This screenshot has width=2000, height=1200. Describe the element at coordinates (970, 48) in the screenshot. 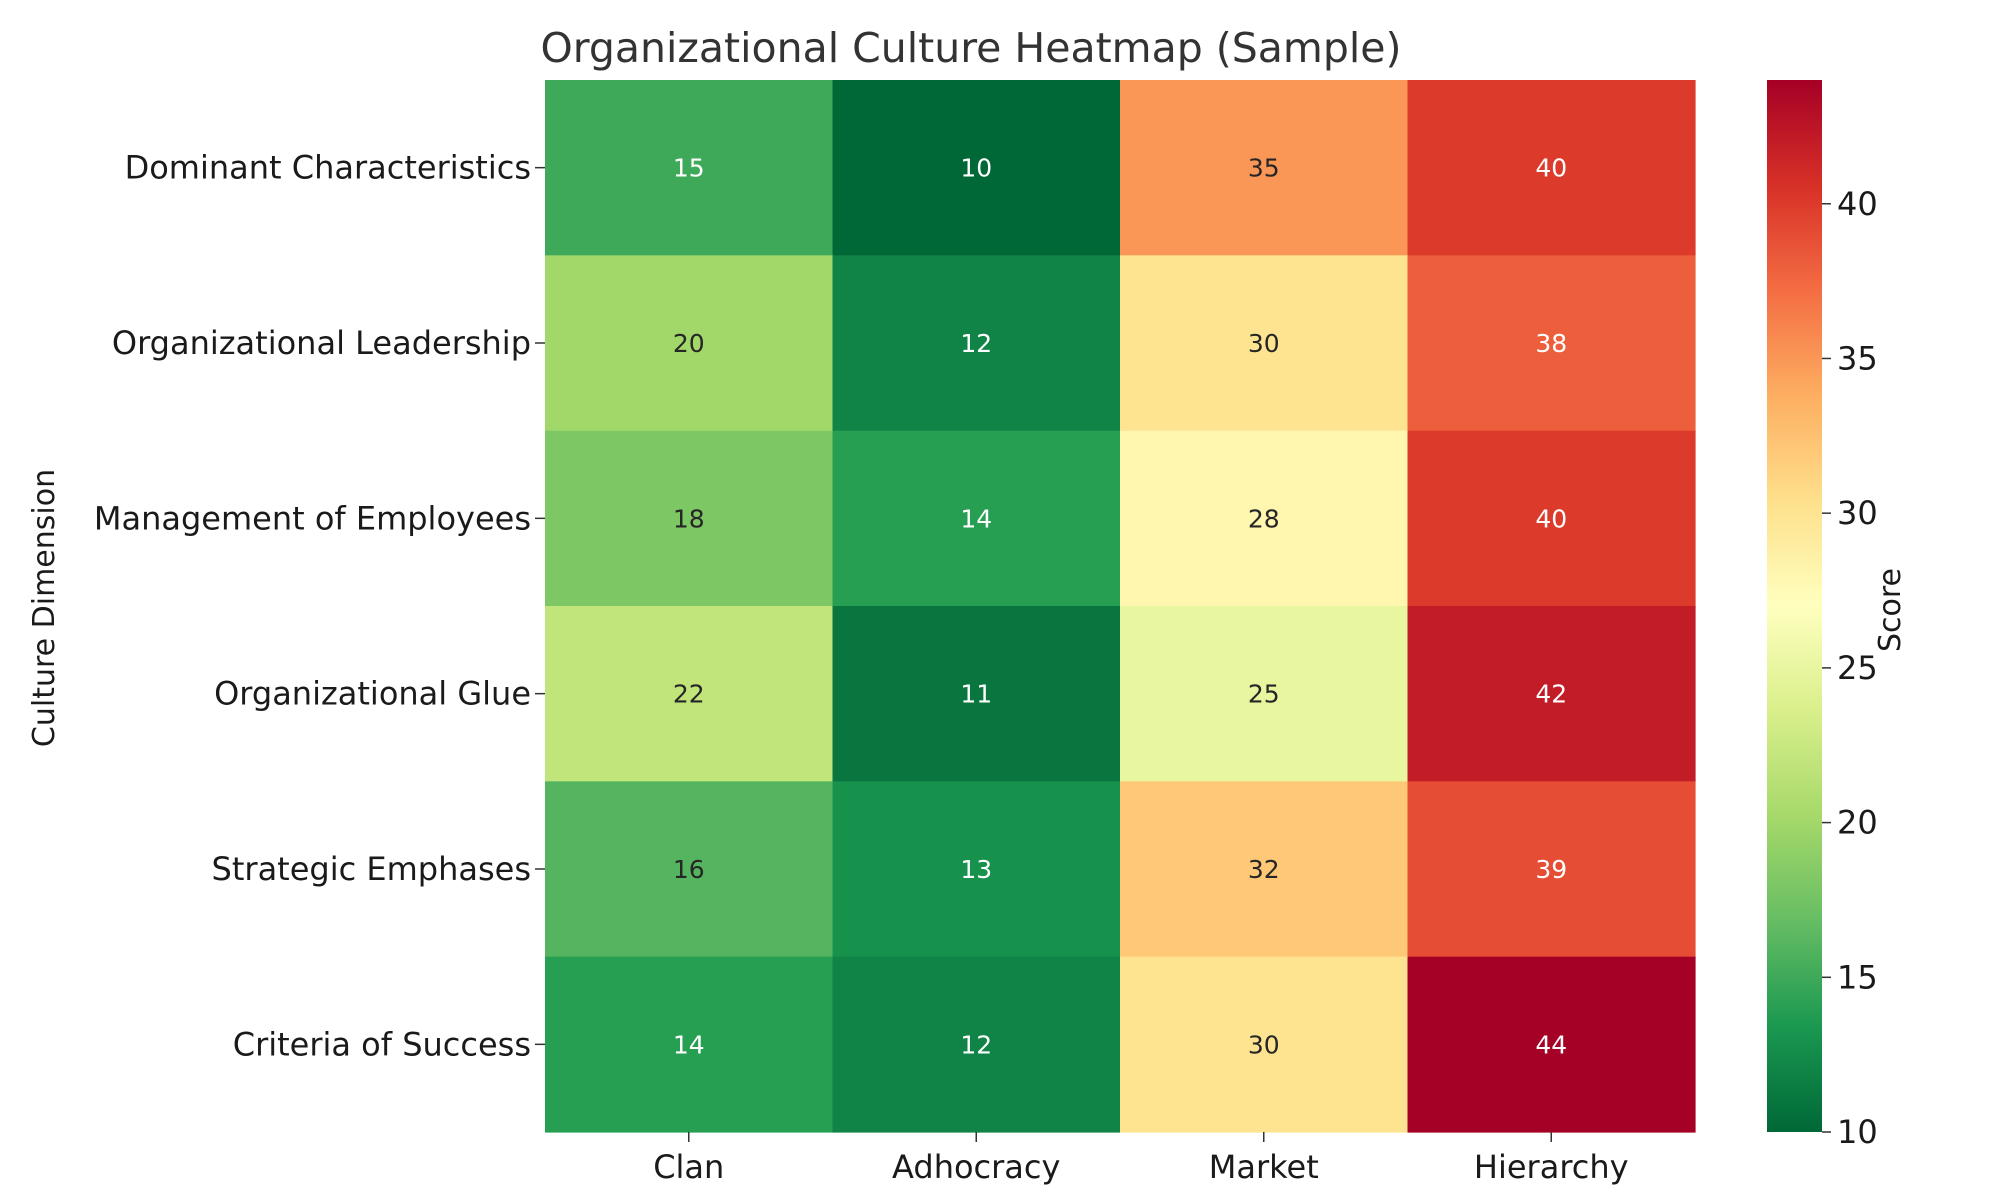

I see `chart-title: Organizational Culture Heatmap (Sample)` at that location.